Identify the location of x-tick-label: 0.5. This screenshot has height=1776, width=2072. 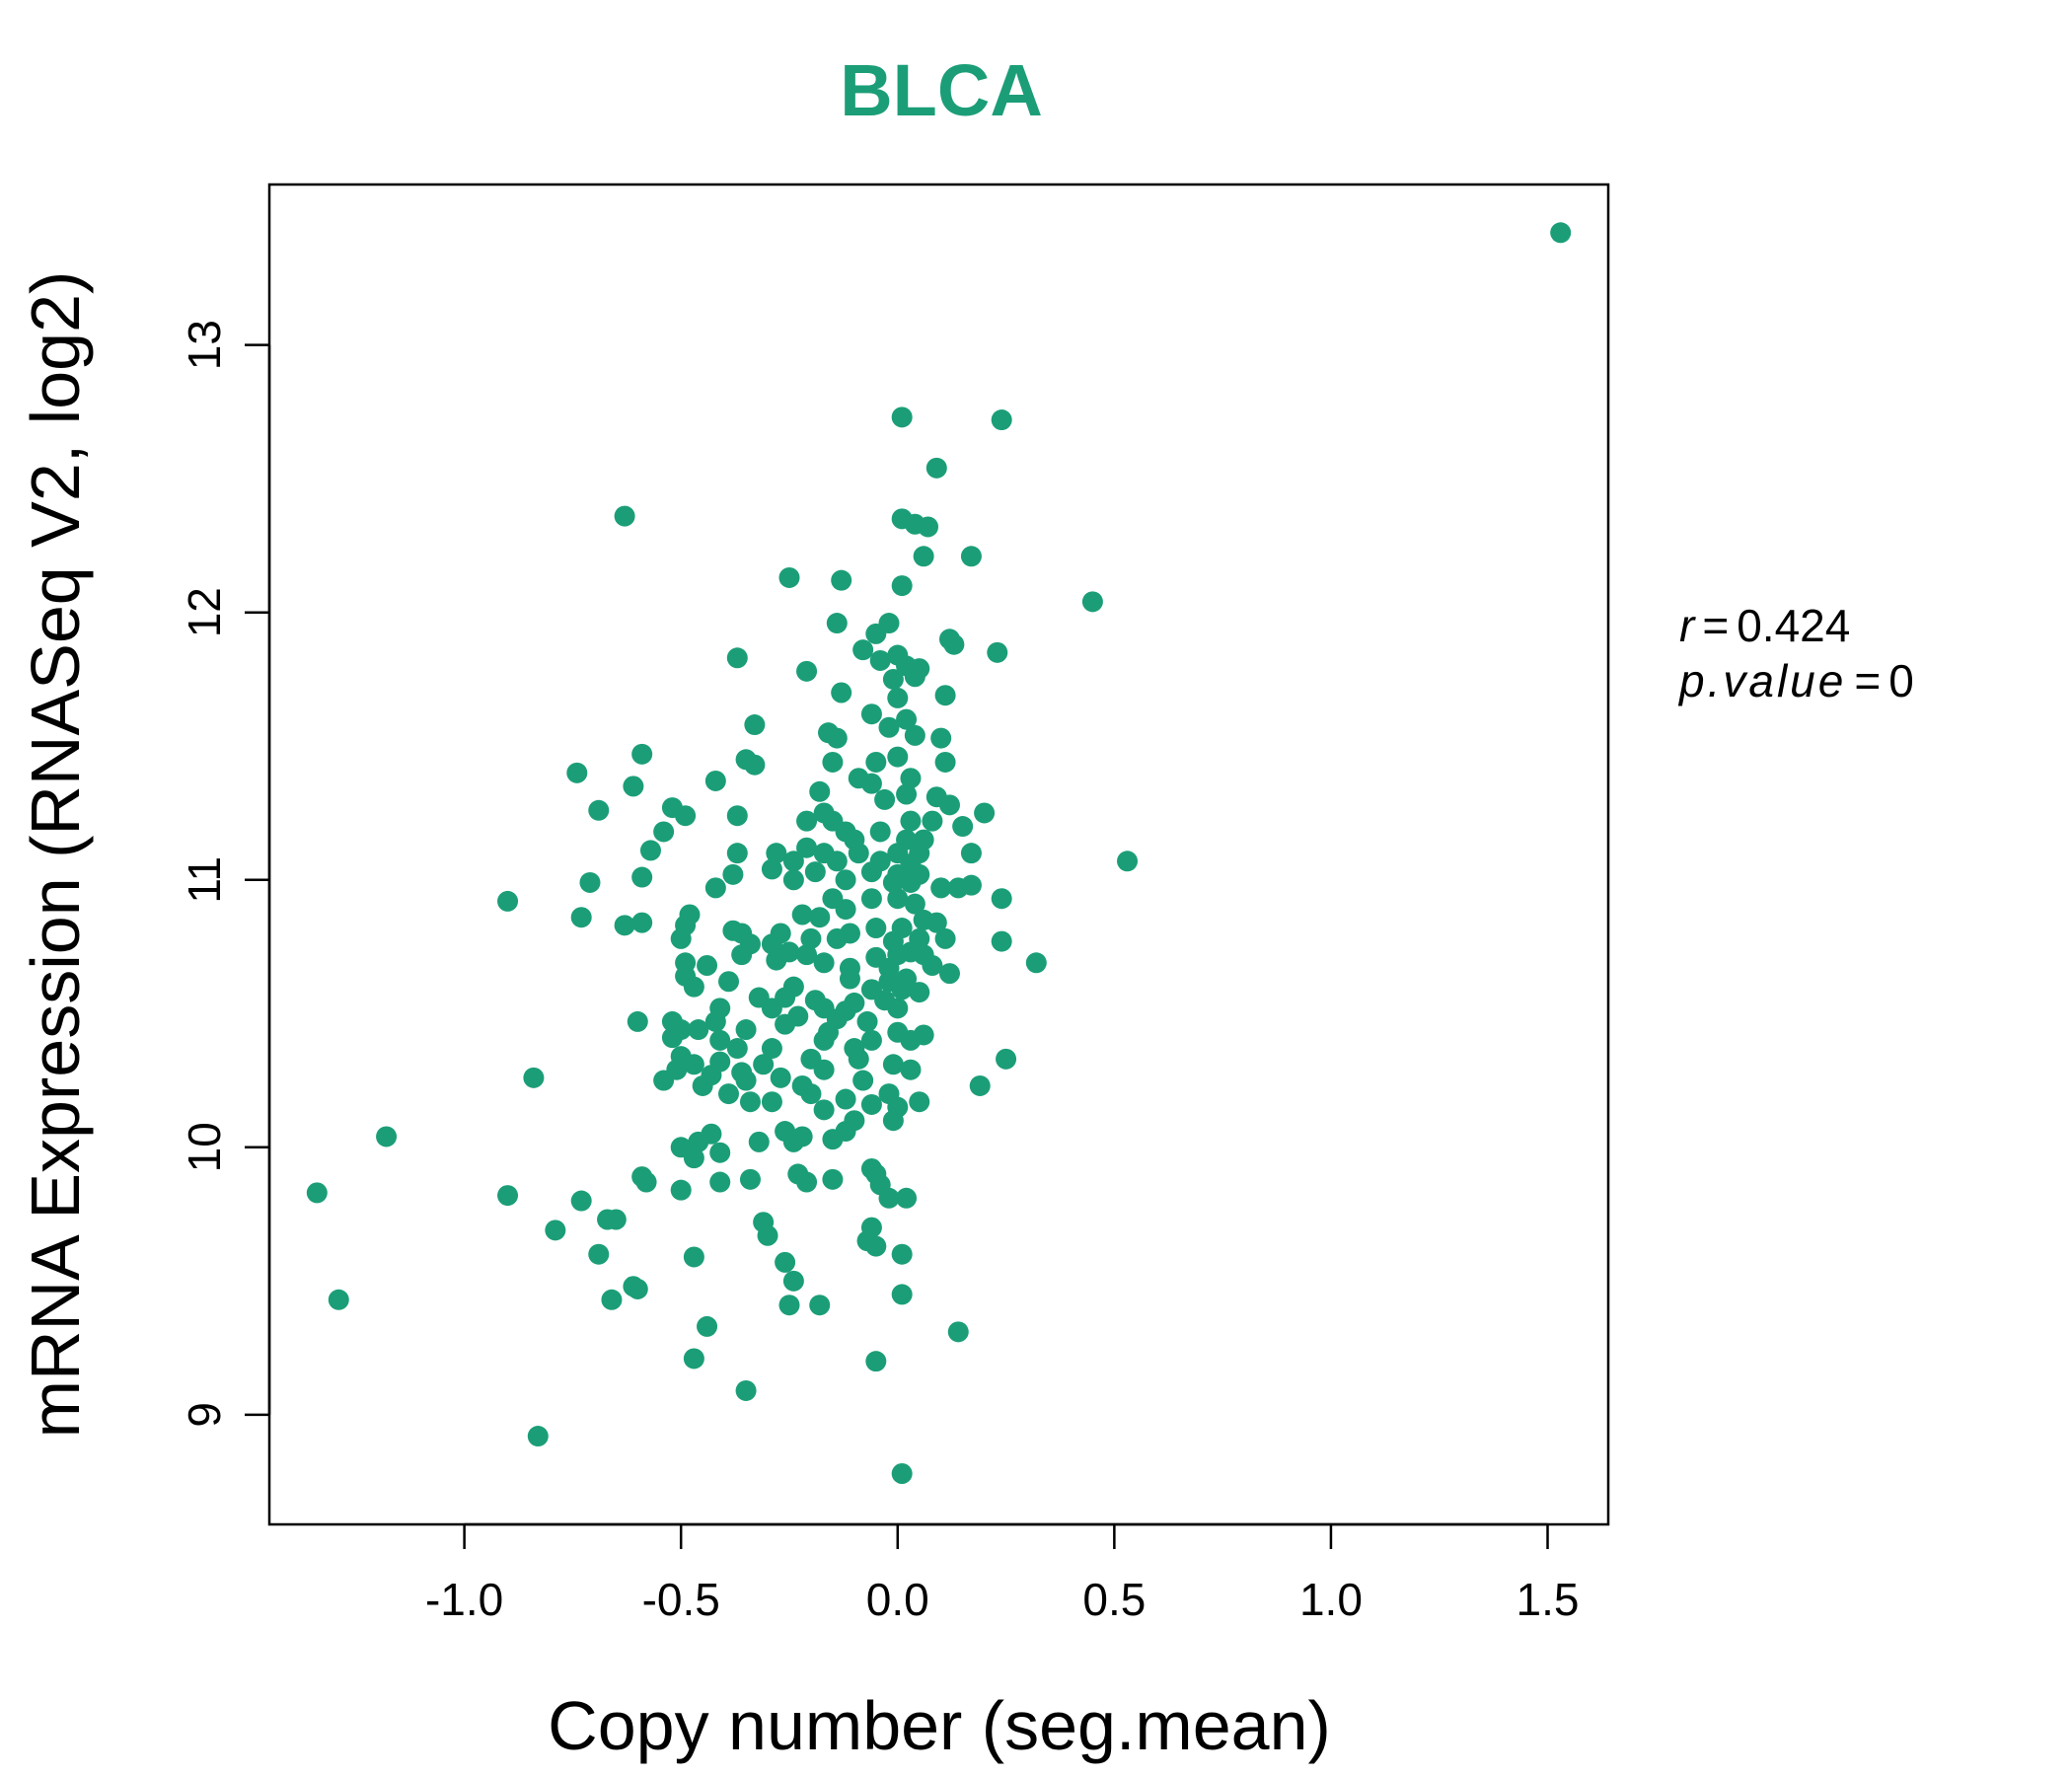
(1114, 1600).